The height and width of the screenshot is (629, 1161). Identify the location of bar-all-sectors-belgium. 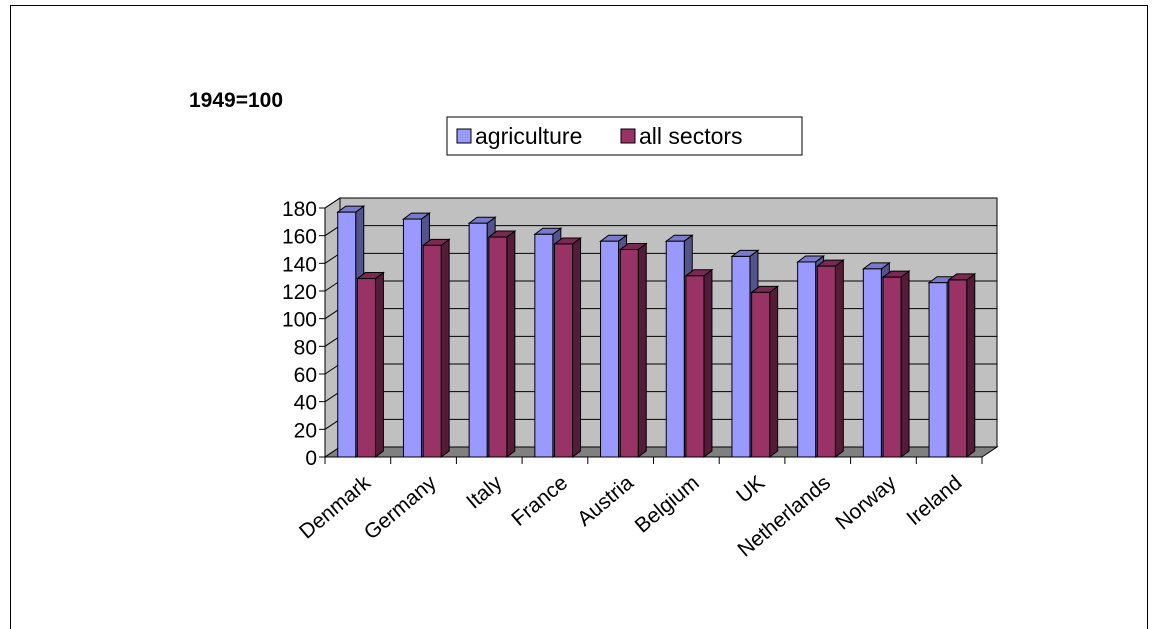
(699, 363).